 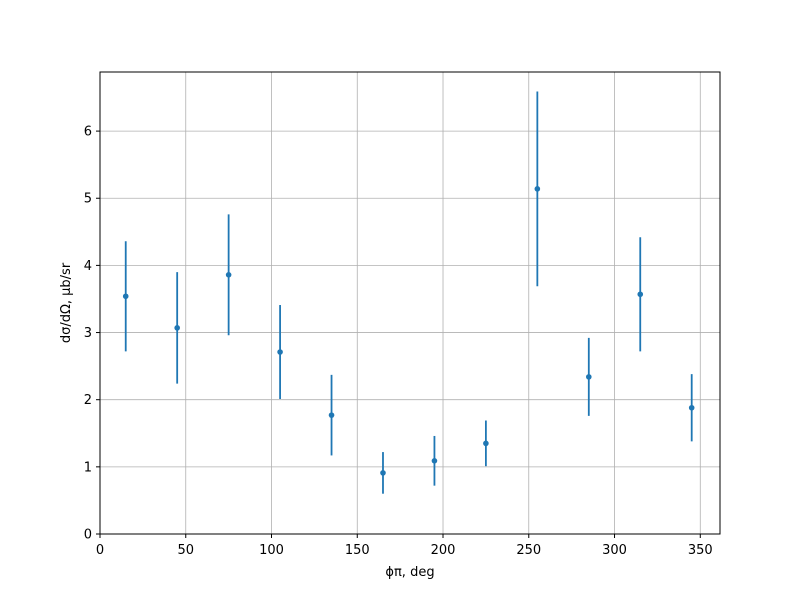 What do you see at coordinates (409, 572) in the screenshot?
I see `x-axis-label: ϕπ, deg` at bounding box center [409, 572].